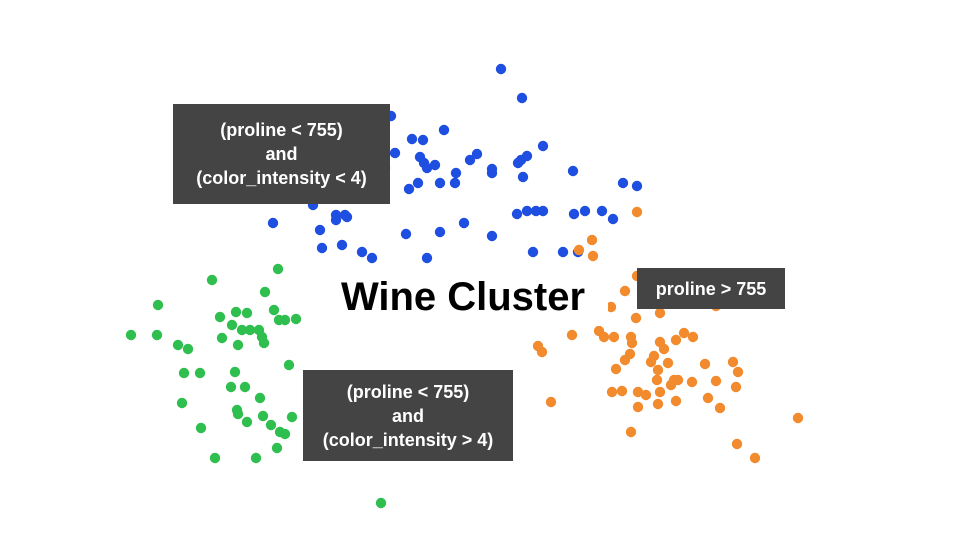 The width and height of the screenshot is (960, 540). I want to click on cluster-label-blue-line-2: and, so click(281, 154).